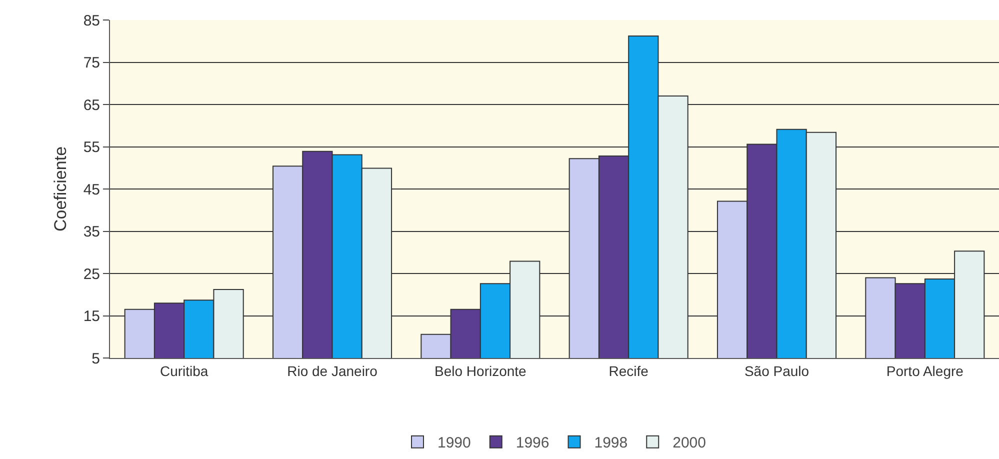 This screenshot has height=459, width=999. Describe the element at coordinates (91, 274) in the screenshot. I see `y-tick-label: 25` at that location.